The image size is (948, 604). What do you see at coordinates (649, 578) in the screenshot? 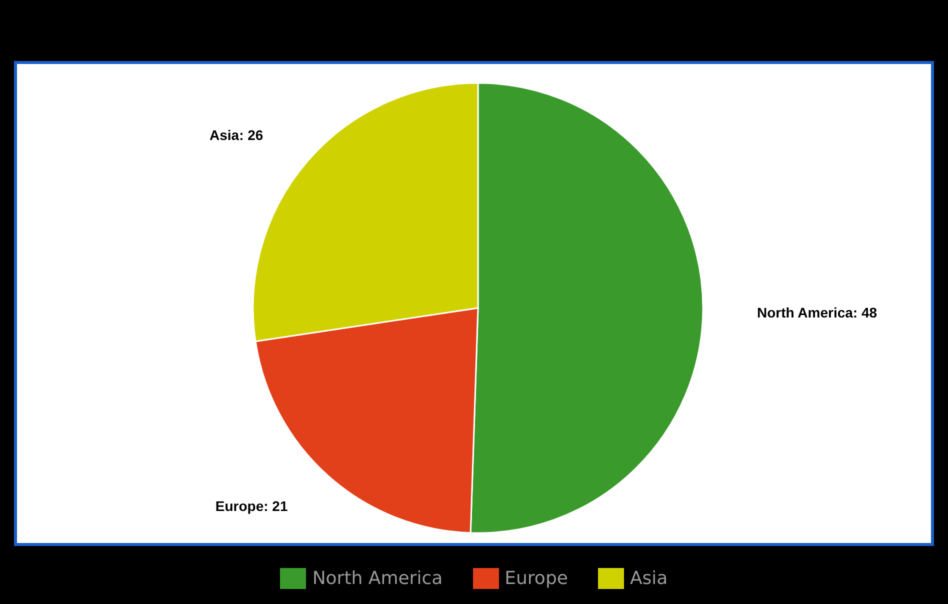
I see `legend-label: Asia` at bounding box center [649, 578].